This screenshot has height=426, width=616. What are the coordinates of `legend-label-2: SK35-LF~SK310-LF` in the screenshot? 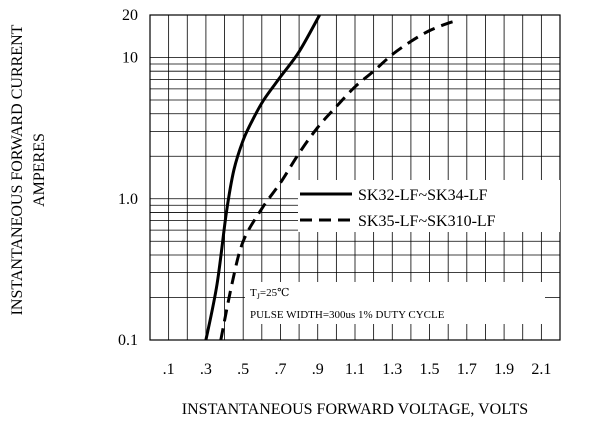 It's located at (427, 221).